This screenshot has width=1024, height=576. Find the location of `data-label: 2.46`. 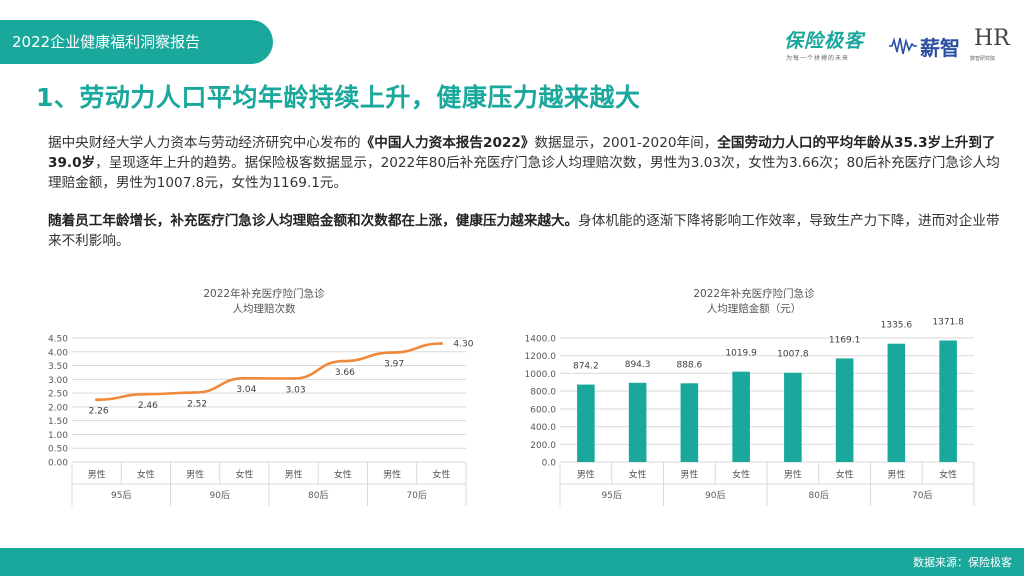

data-label: 2.46 is located at coordinates (148, 406).